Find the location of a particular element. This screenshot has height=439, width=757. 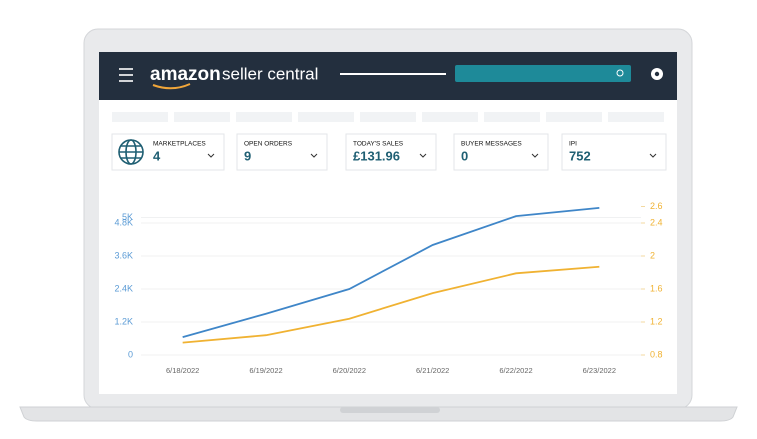

y-tick-label: 0 is located at coordinates (130, 354).